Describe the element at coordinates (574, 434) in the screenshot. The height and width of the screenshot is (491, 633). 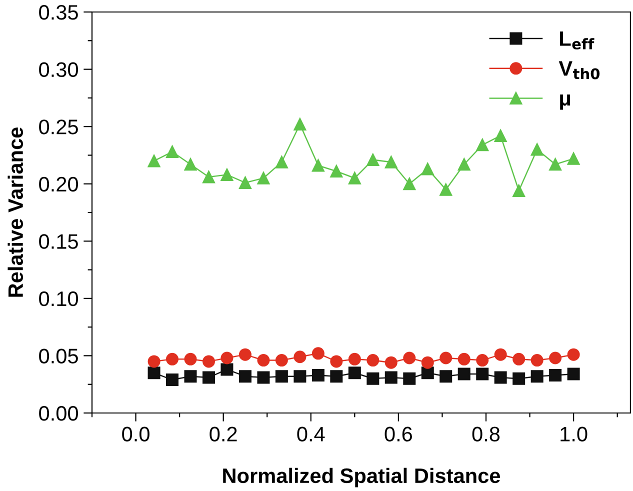
I see `x-tick-label: 1.0` at that location.